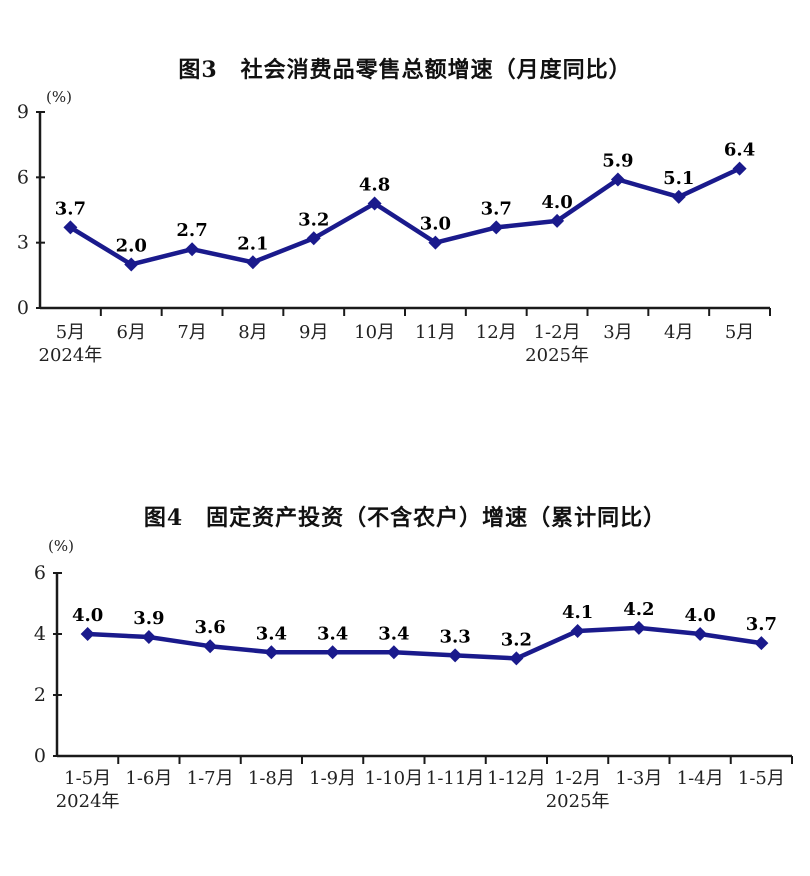  What do you see at coordinates (638, 778) in the screenshot?
I see `x-tick-label: 1-3月` at bounding box center [638, 778].